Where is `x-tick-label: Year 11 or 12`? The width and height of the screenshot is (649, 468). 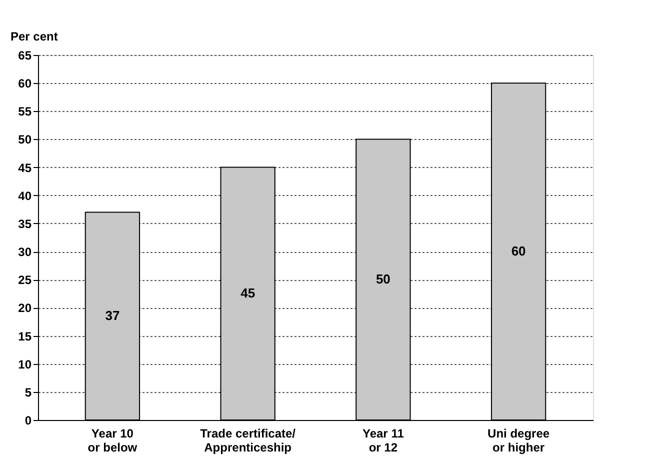
x-tick-label: Year 11 or 12 is located at coordinates (383, 440).